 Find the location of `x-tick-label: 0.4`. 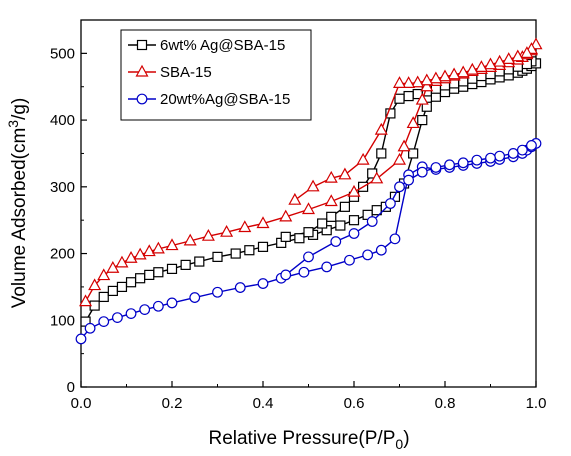

x-tick-label: 0.4 is located at coordinates (263, 403).